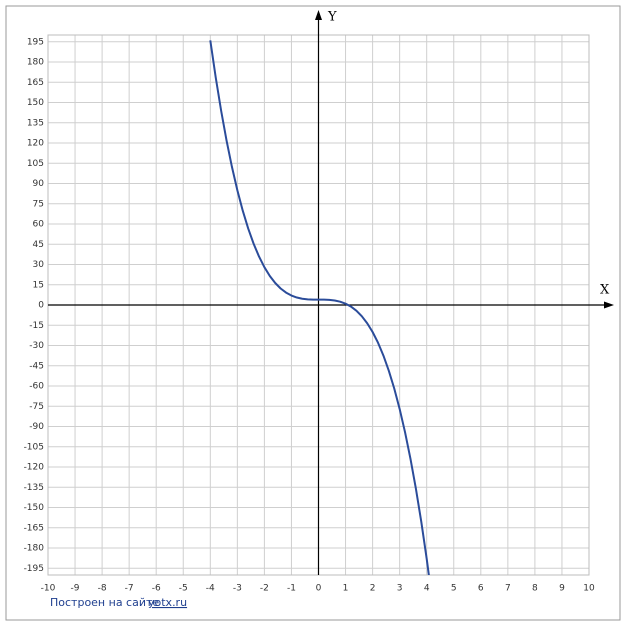  I want to click on y-tick-label: 150, so click(35, 103).